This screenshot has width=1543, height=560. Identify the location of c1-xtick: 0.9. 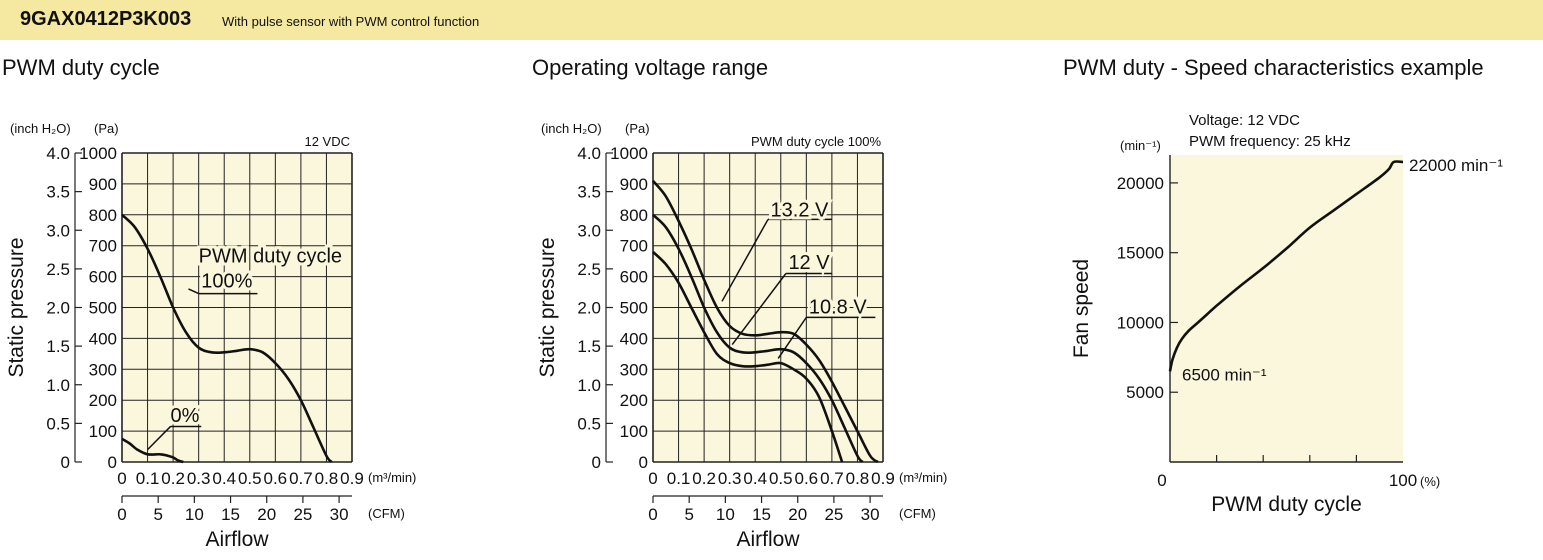
(352, 478).